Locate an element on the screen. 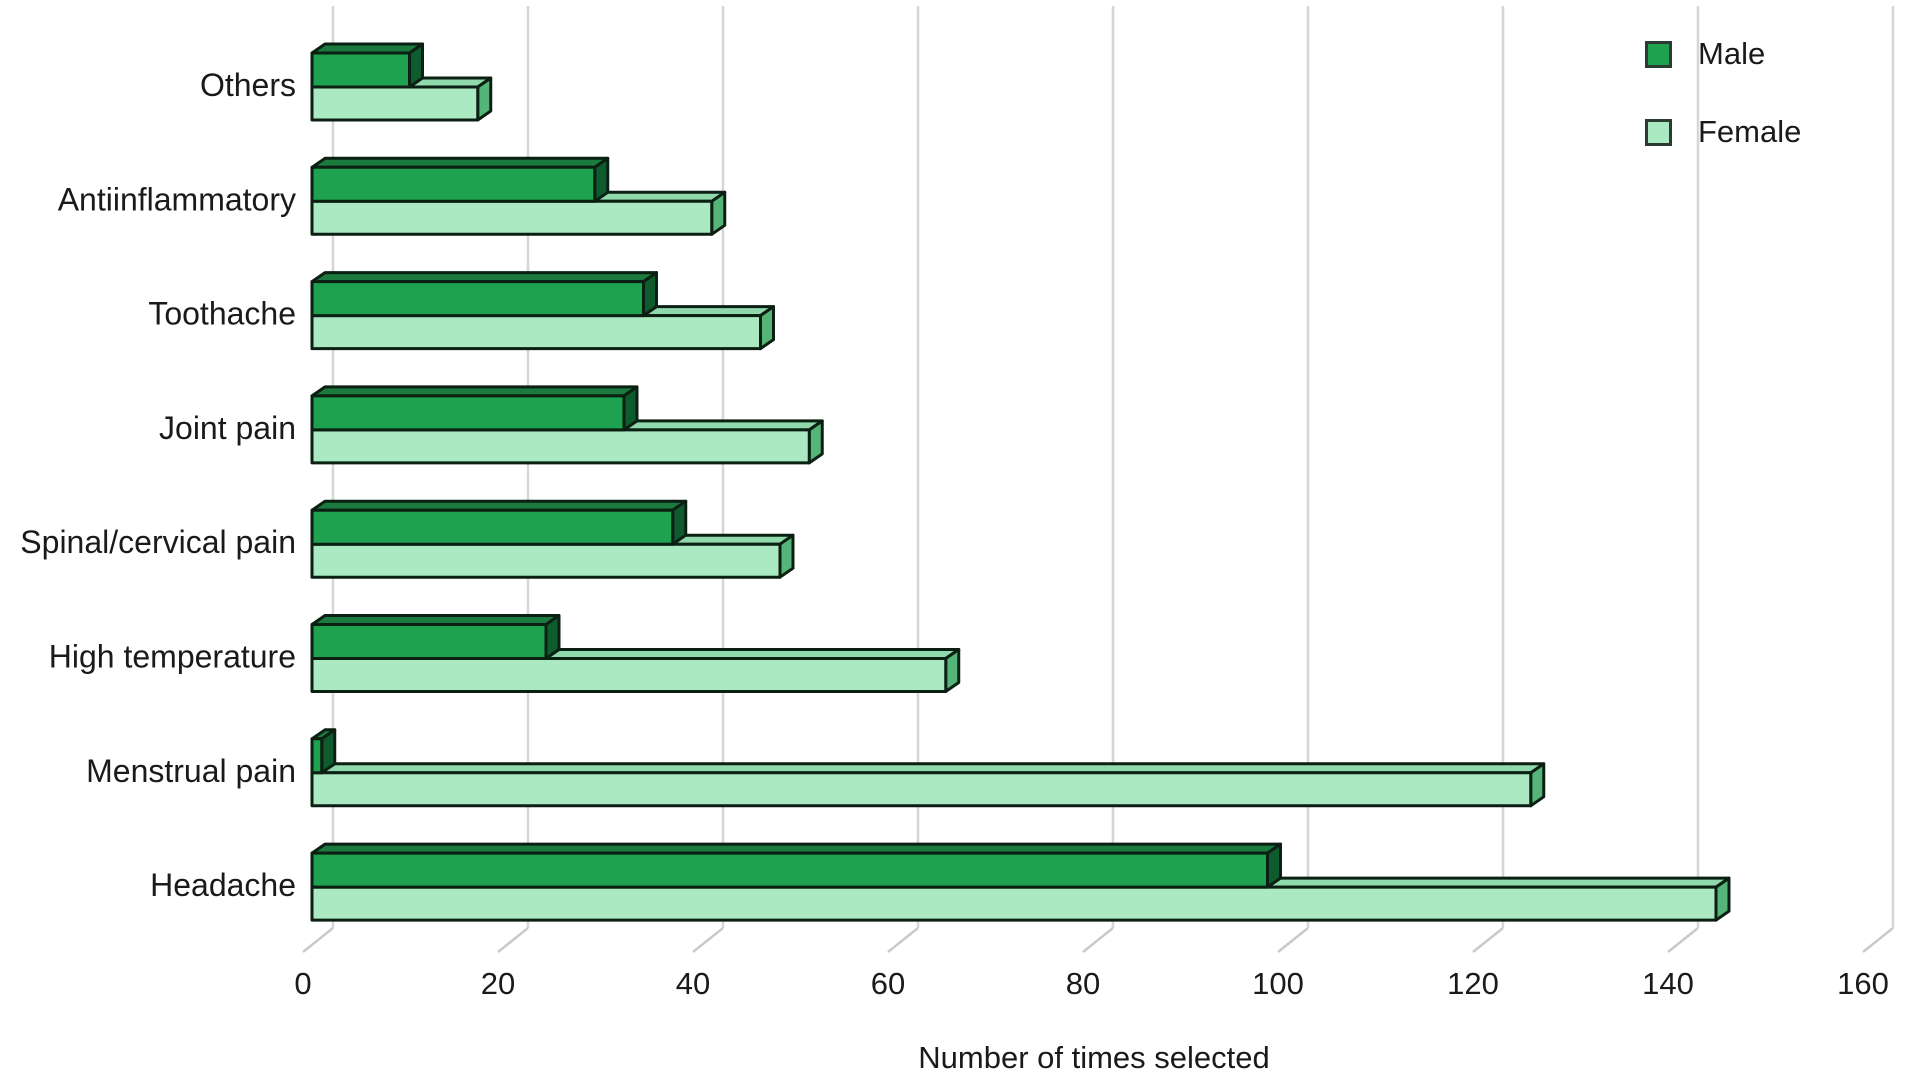 The height and width of the screenshot is (1084, 1913). male-swatch-icon is located at coordinates (1658, 54).